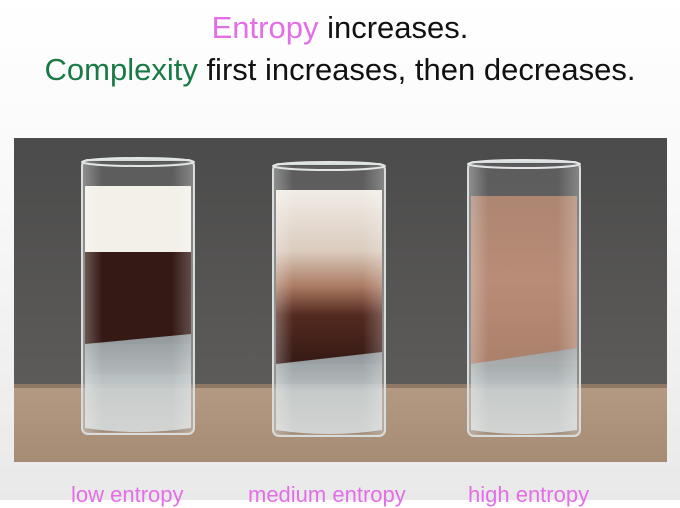  I want to click on complexity-keyword: Complexity, so click(121, 69).